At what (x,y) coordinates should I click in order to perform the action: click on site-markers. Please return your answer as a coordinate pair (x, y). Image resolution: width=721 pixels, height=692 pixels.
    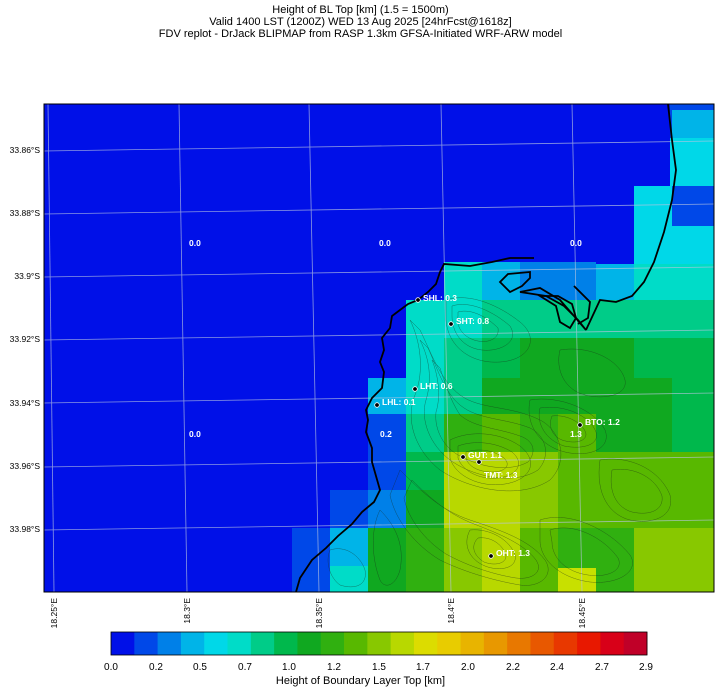
    Looking at the image, I should click on (478, 428).